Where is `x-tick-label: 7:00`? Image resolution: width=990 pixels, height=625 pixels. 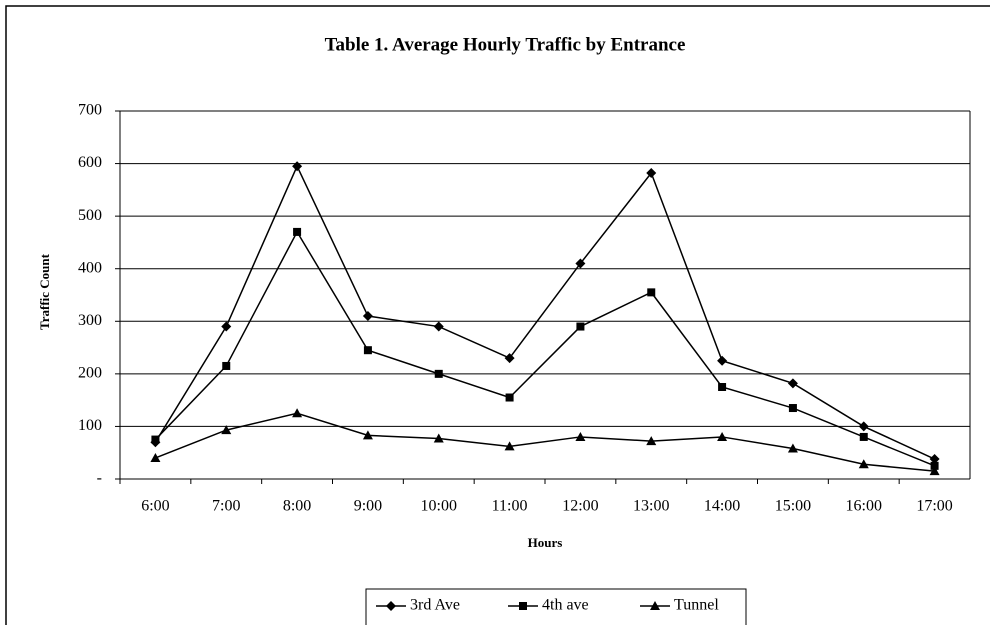 x-tick-label: 7:00 is located at coordinates (226, 506).